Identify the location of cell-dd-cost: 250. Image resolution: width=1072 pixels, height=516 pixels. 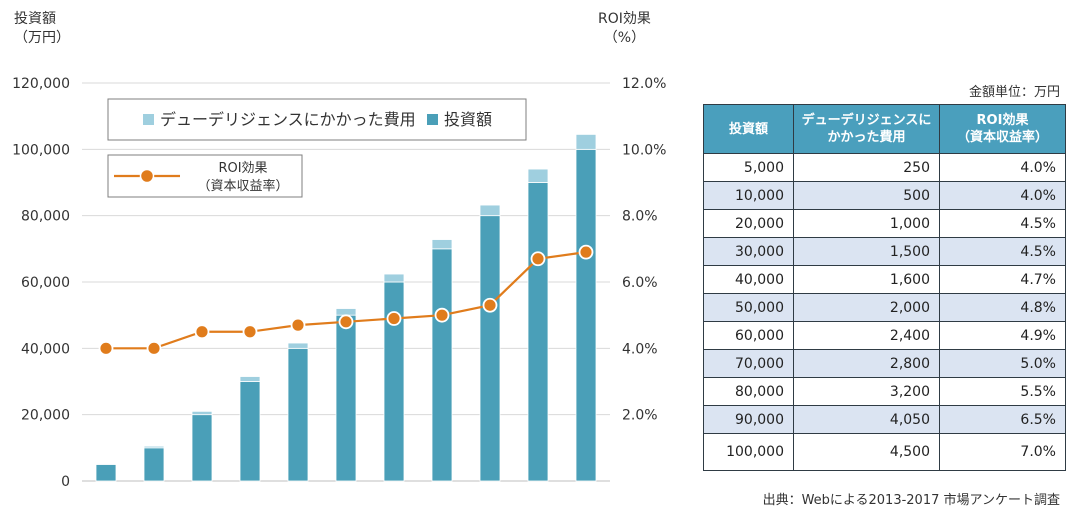
(866, 167).